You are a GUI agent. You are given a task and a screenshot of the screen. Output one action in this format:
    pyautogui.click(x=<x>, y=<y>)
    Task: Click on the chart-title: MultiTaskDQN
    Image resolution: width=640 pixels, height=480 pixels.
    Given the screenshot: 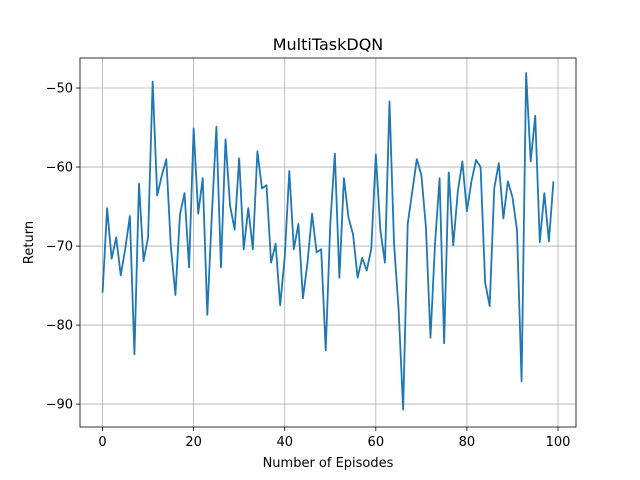 What is the action you would take?
    pyautogui.click(x=328, y=44)
    